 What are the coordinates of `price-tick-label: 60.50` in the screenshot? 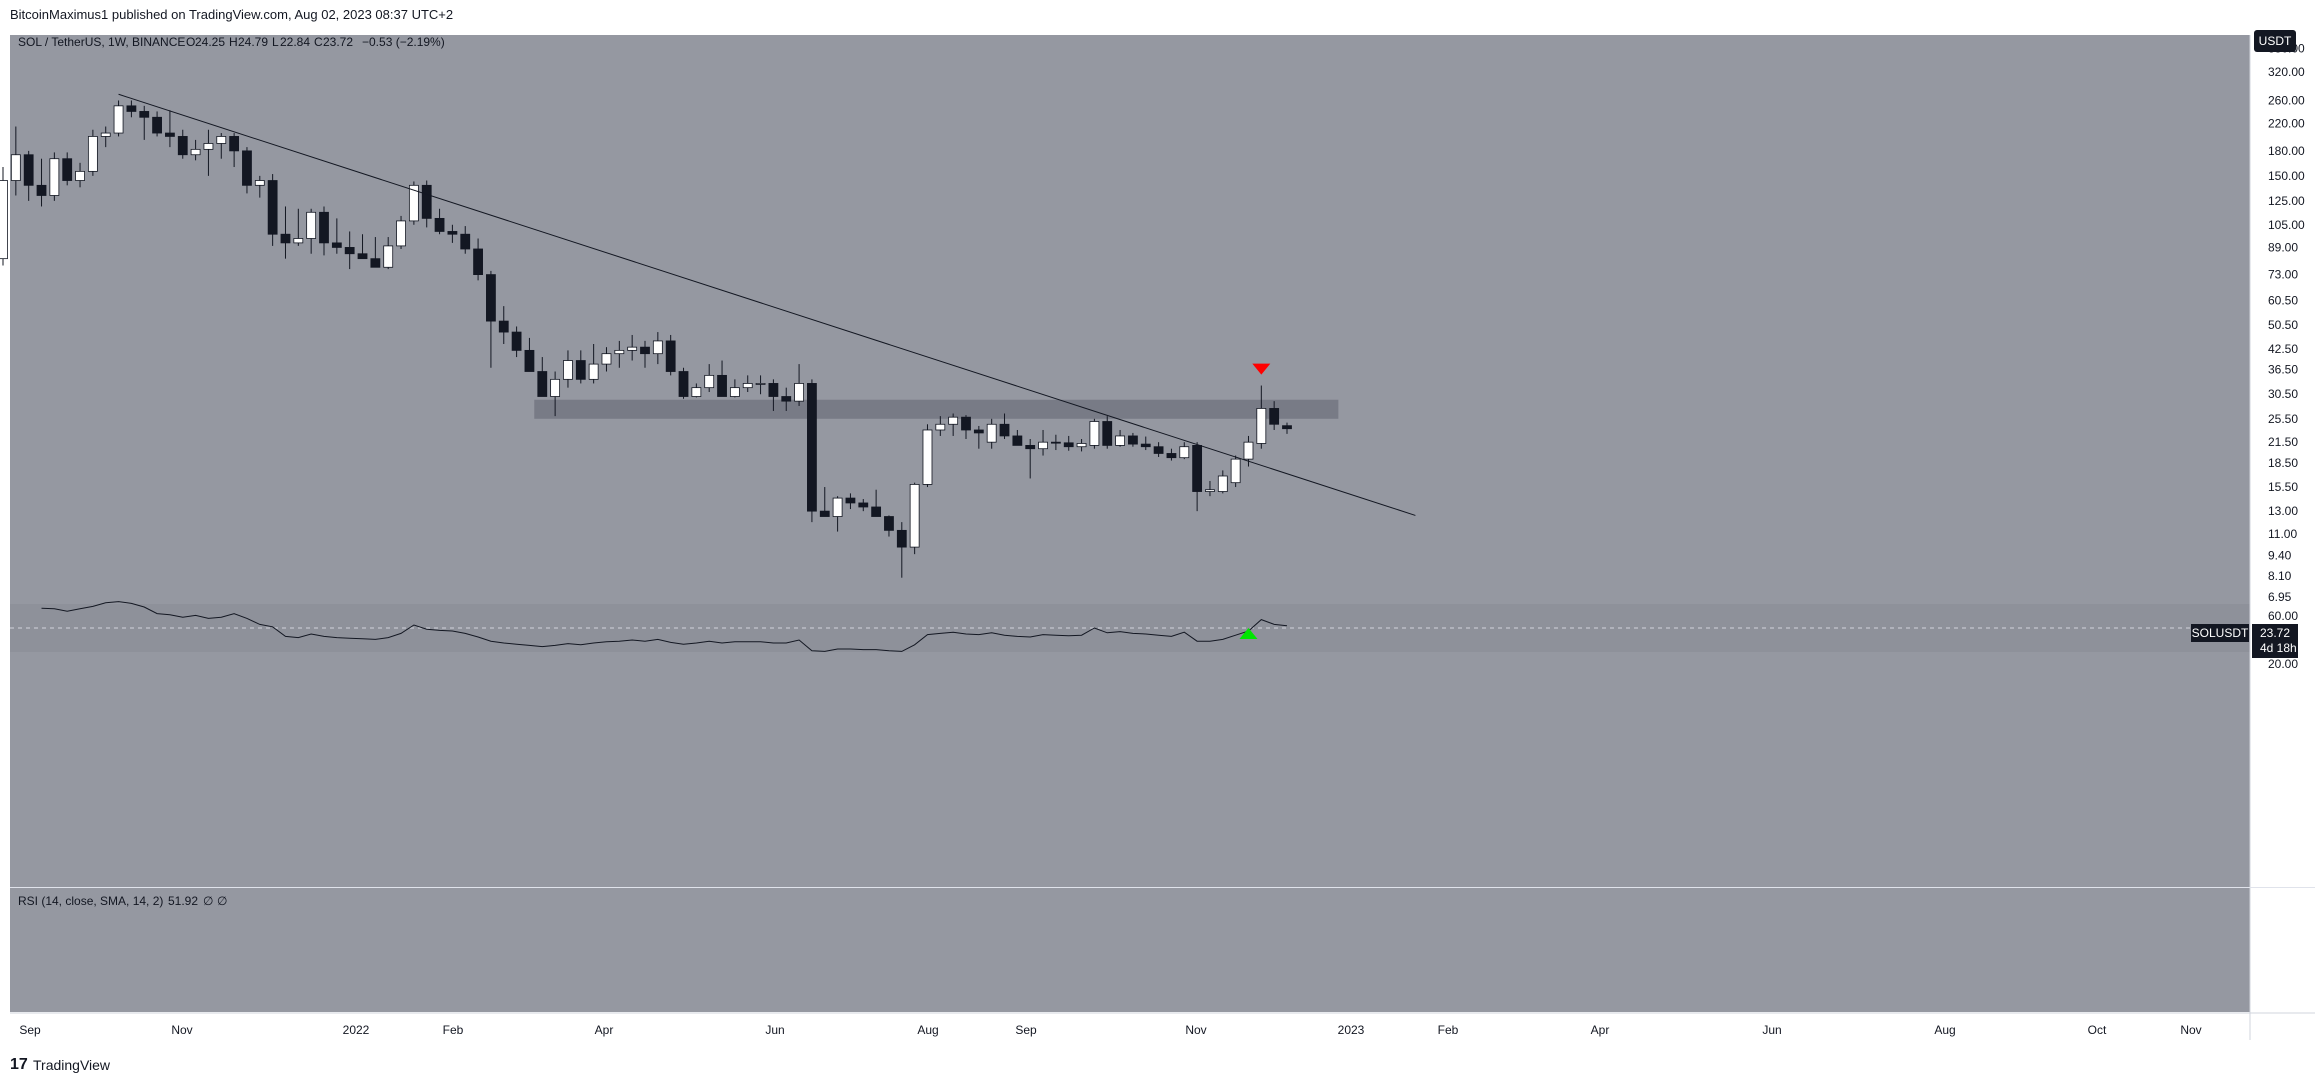 It's located at (2283, 300).